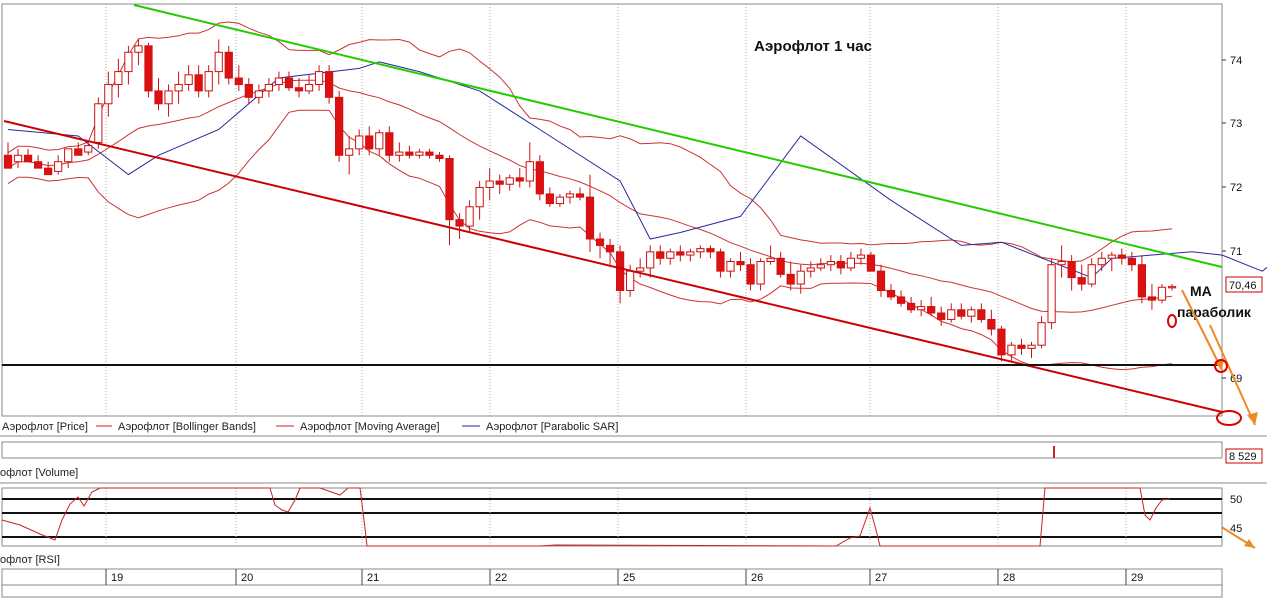  I want to click on price-tick-71: 71, so click(1236, 252).